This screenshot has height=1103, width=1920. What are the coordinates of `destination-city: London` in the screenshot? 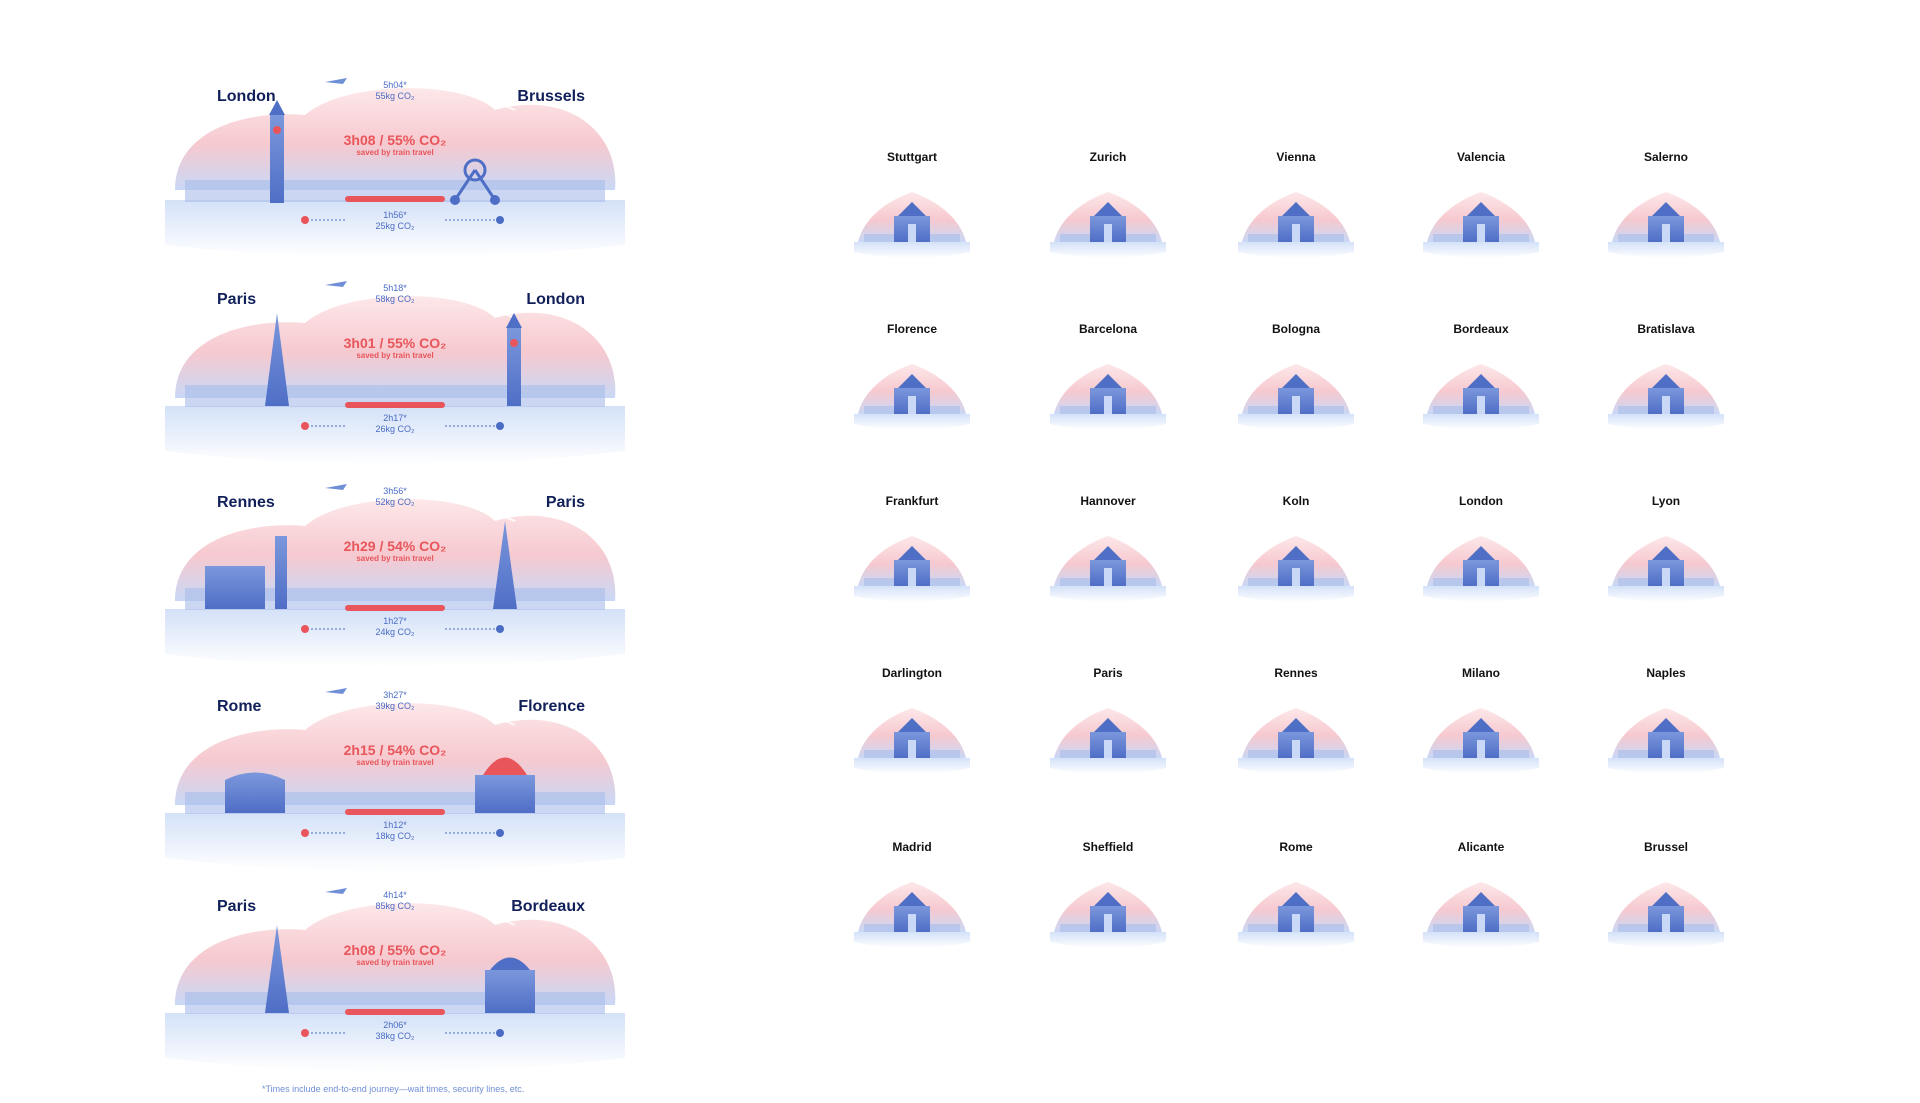 It's located at (555, 299).